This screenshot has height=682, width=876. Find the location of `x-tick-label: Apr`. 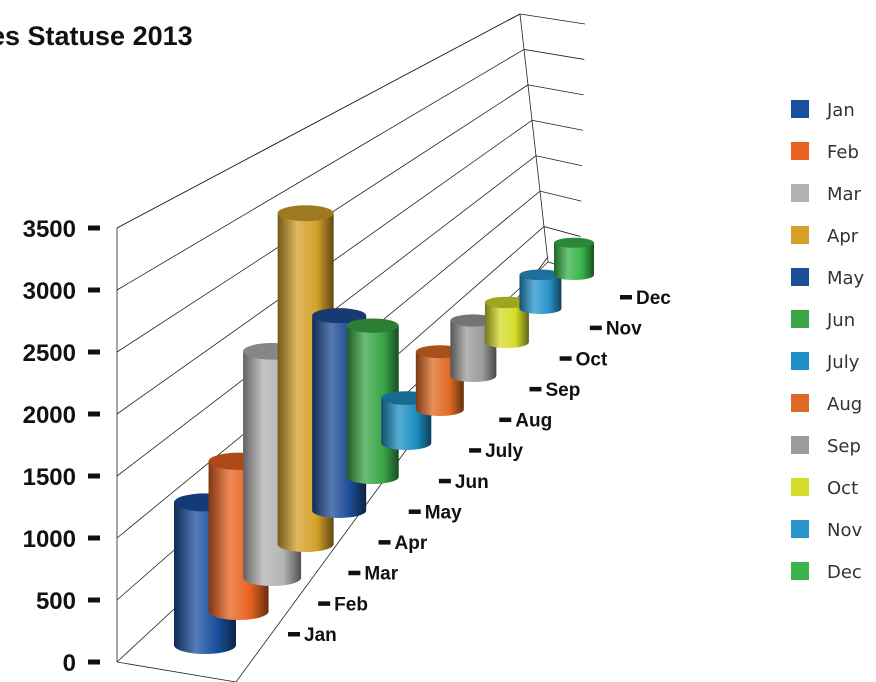

x-tick-label: Apr is located at coordinates (411, 543).